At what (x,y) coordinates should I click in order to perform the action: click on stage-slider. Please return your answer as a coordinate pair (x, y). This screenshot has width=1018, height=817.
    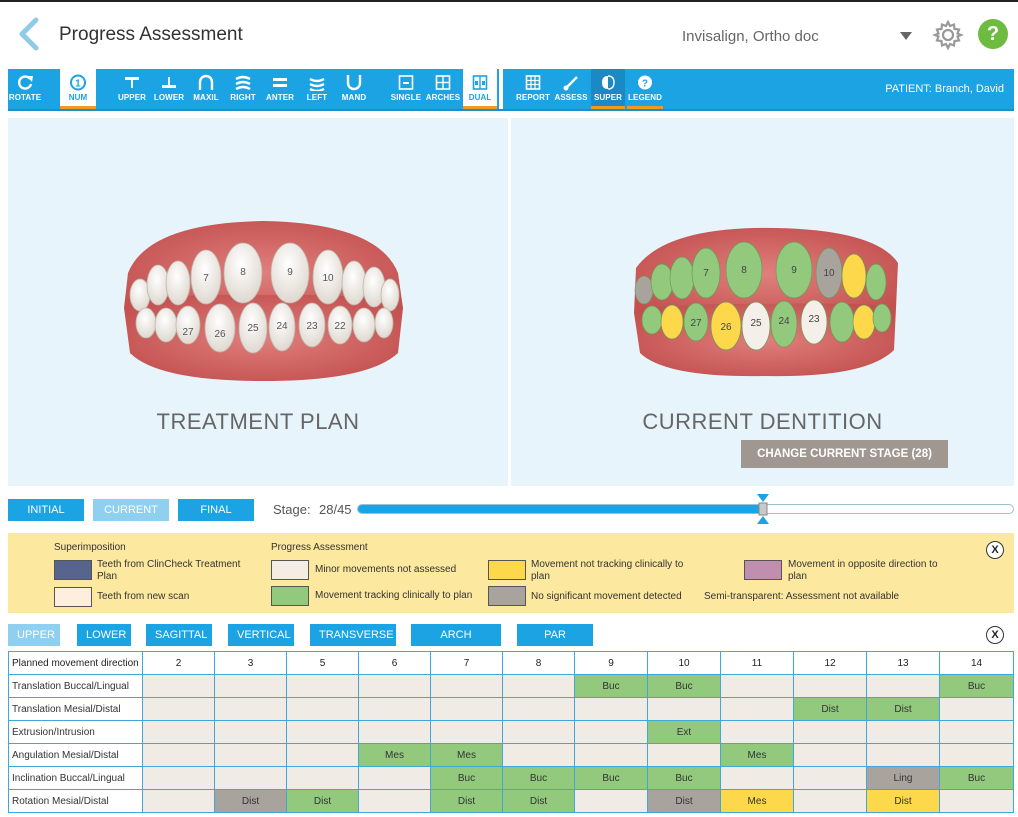
    Looking at the image, I should click on (685, 509).